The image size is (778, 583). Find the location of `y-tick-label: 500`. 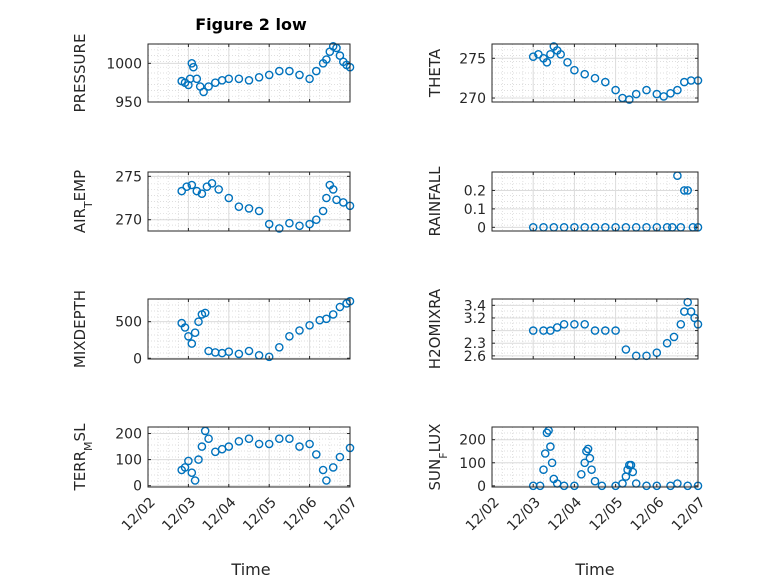

y-tick-label: 500 is located at coordinates (128, 323).